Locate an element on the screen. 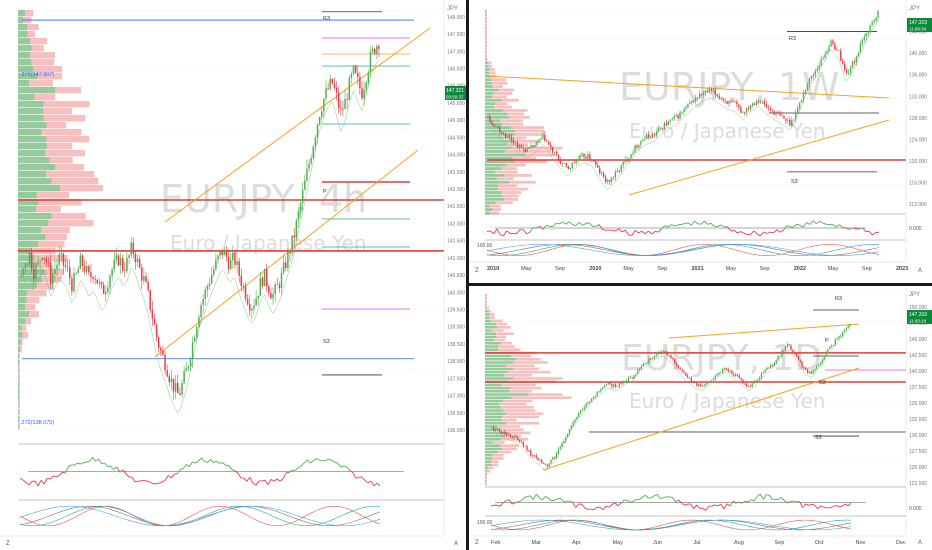 The width and height of the screenshot is (932, 550). watermark-name: Euro / Japanese Yen is located at coordinates (727, 401).